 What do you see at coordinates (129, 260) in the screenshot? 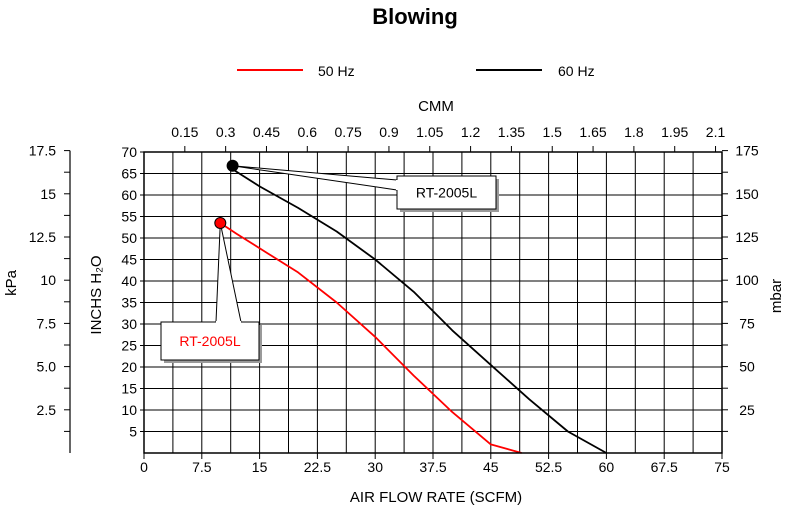
I see `y-tick-label: 45` at bounding box center [129, 260].